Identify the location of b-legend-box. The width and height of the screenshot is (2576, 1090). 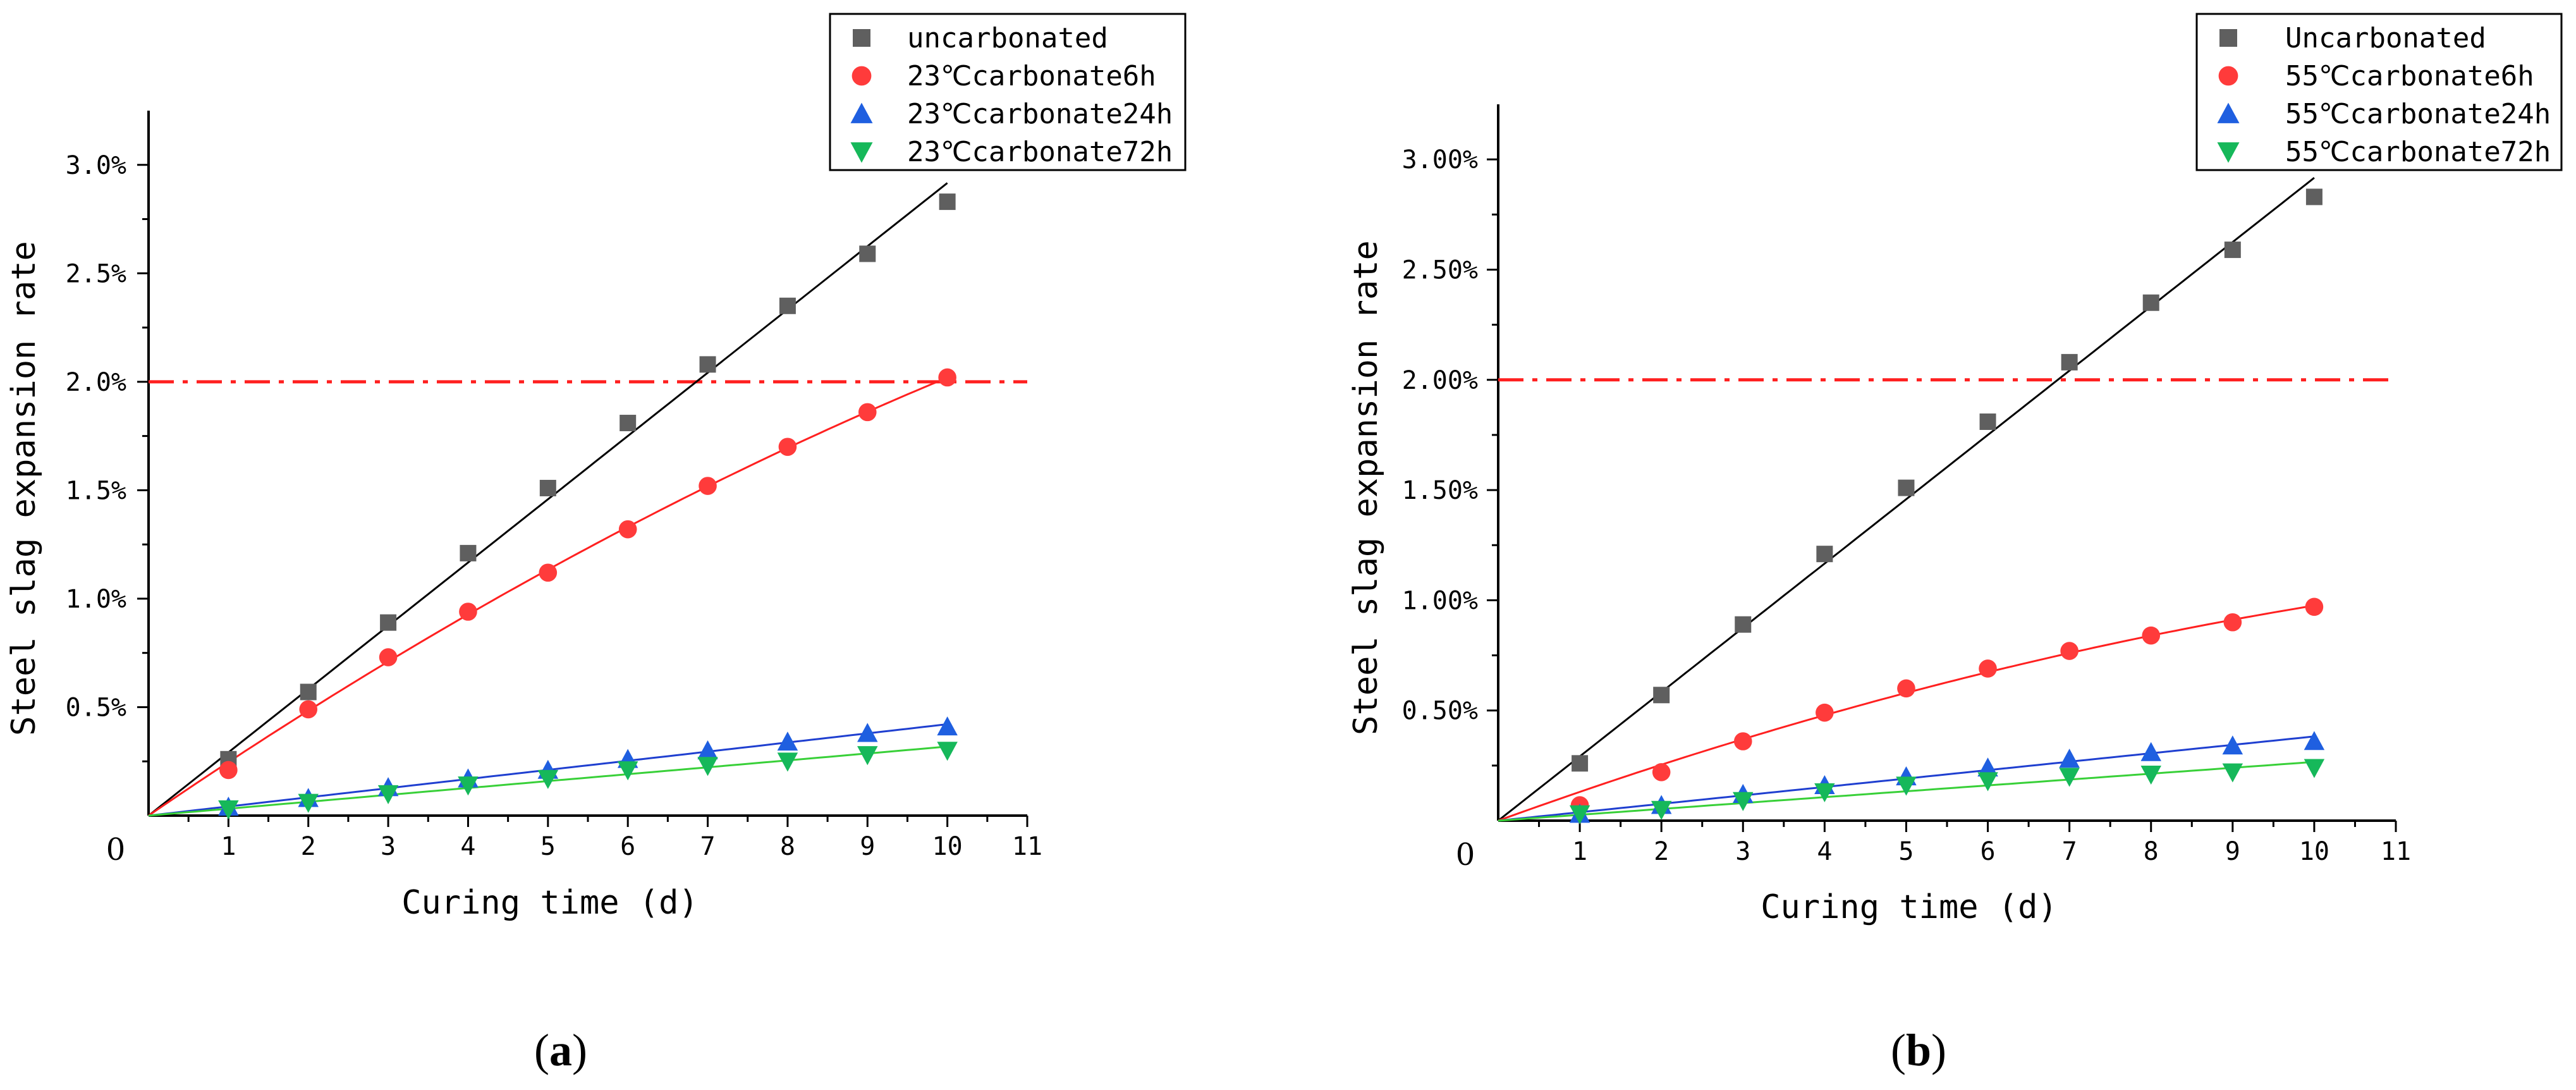
(2379, 92).